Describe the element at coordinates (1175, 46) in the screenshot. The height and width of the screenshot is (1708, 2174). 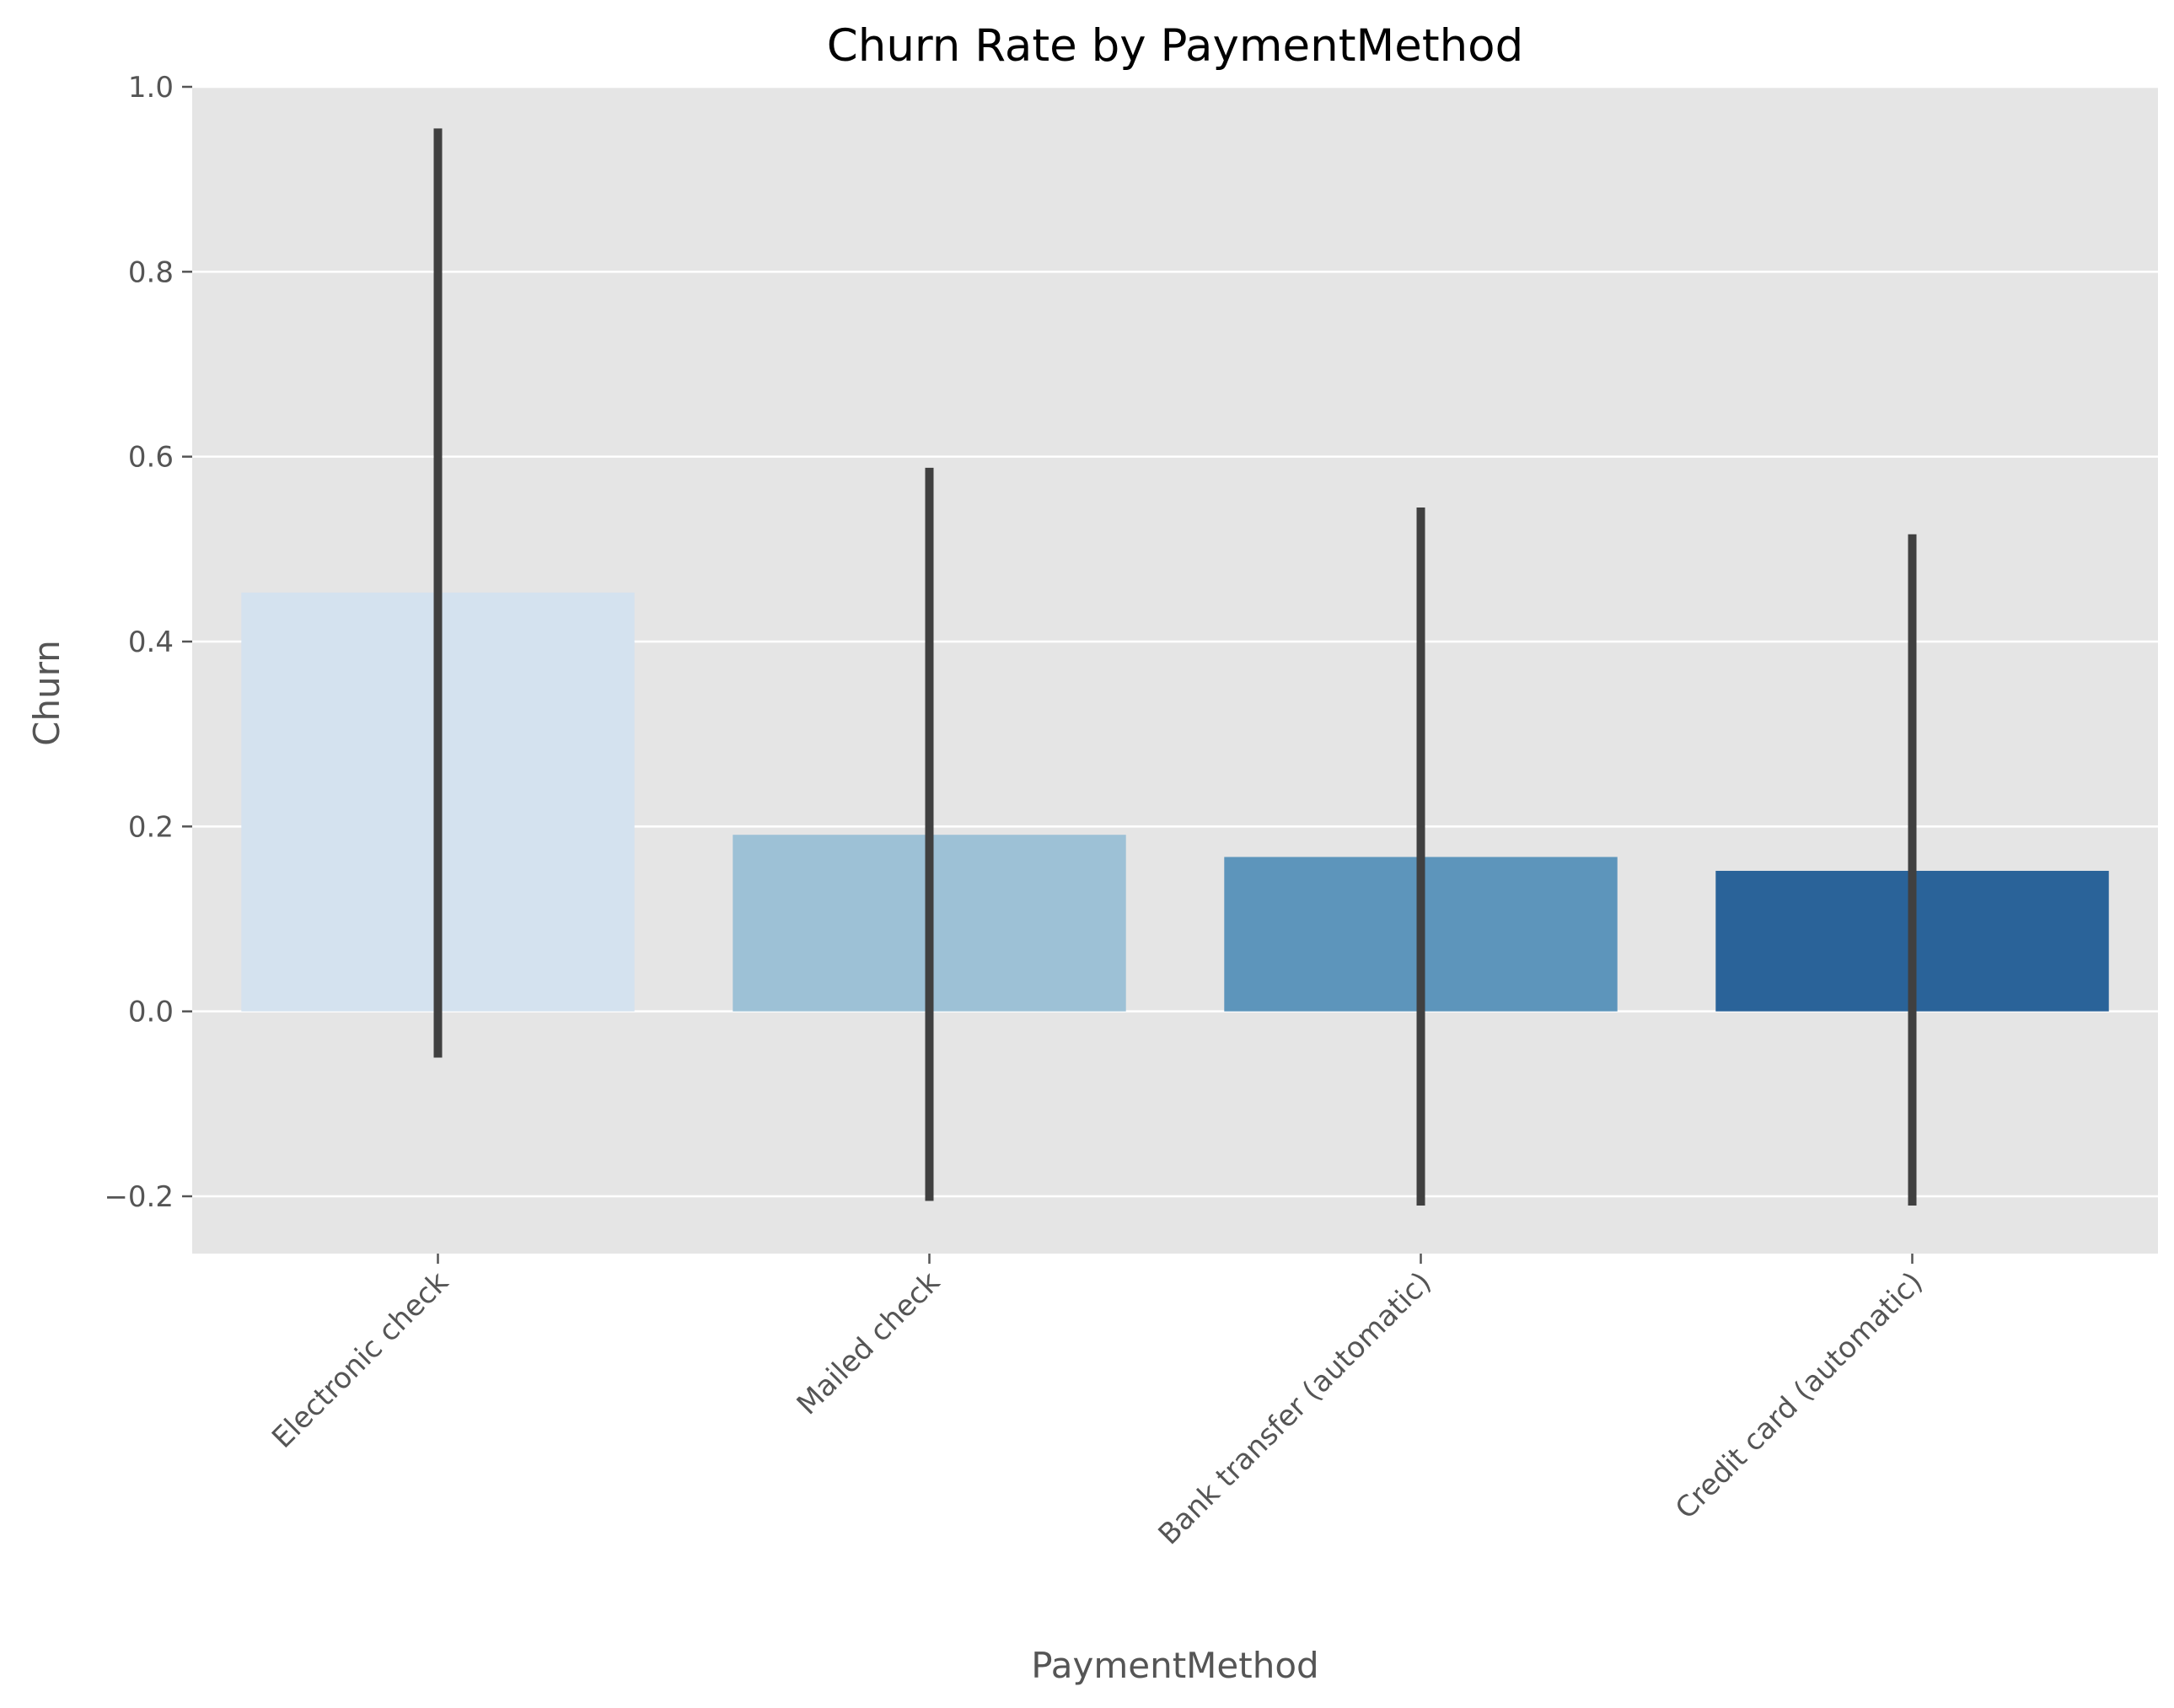
I see `chart-title: Churn Rate by PaymentMethod` at that location.